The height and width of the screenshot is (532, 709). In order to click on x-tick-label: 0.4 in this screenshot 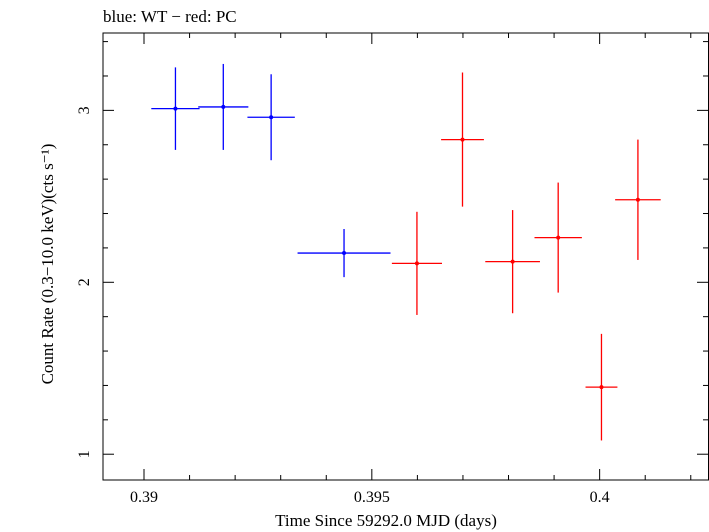, I will do `click(600, 497)`.